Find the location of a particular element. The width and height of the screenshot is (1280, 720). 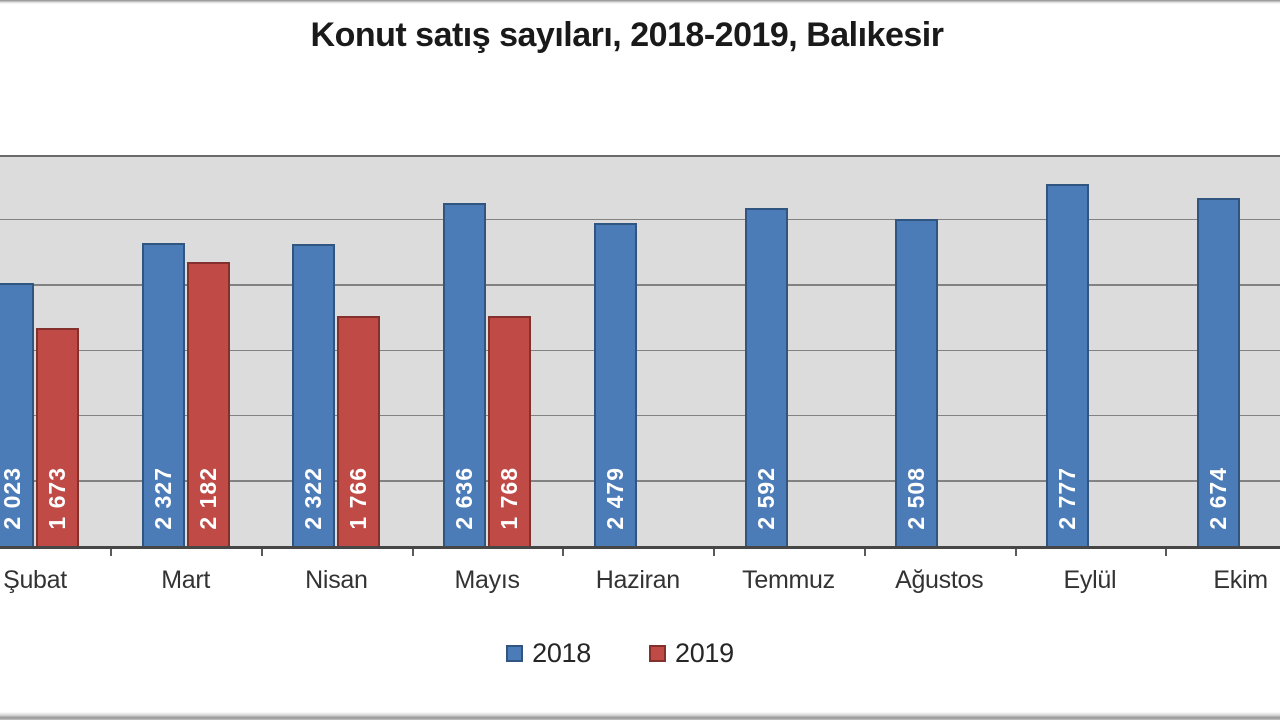

x-axis-label: Nisan is located at coordinates (336, 580).